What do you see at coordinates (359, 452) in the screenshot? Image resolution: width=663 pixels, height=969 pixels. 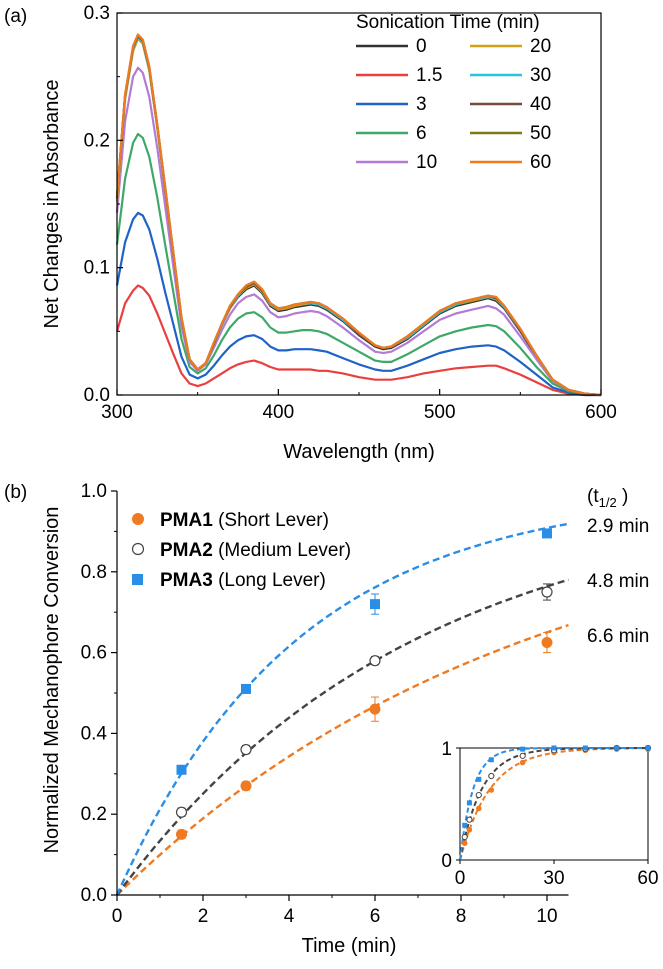 I see `panel-a-xlabel: Wavelength (nm)` at bounding box center [359, 452].